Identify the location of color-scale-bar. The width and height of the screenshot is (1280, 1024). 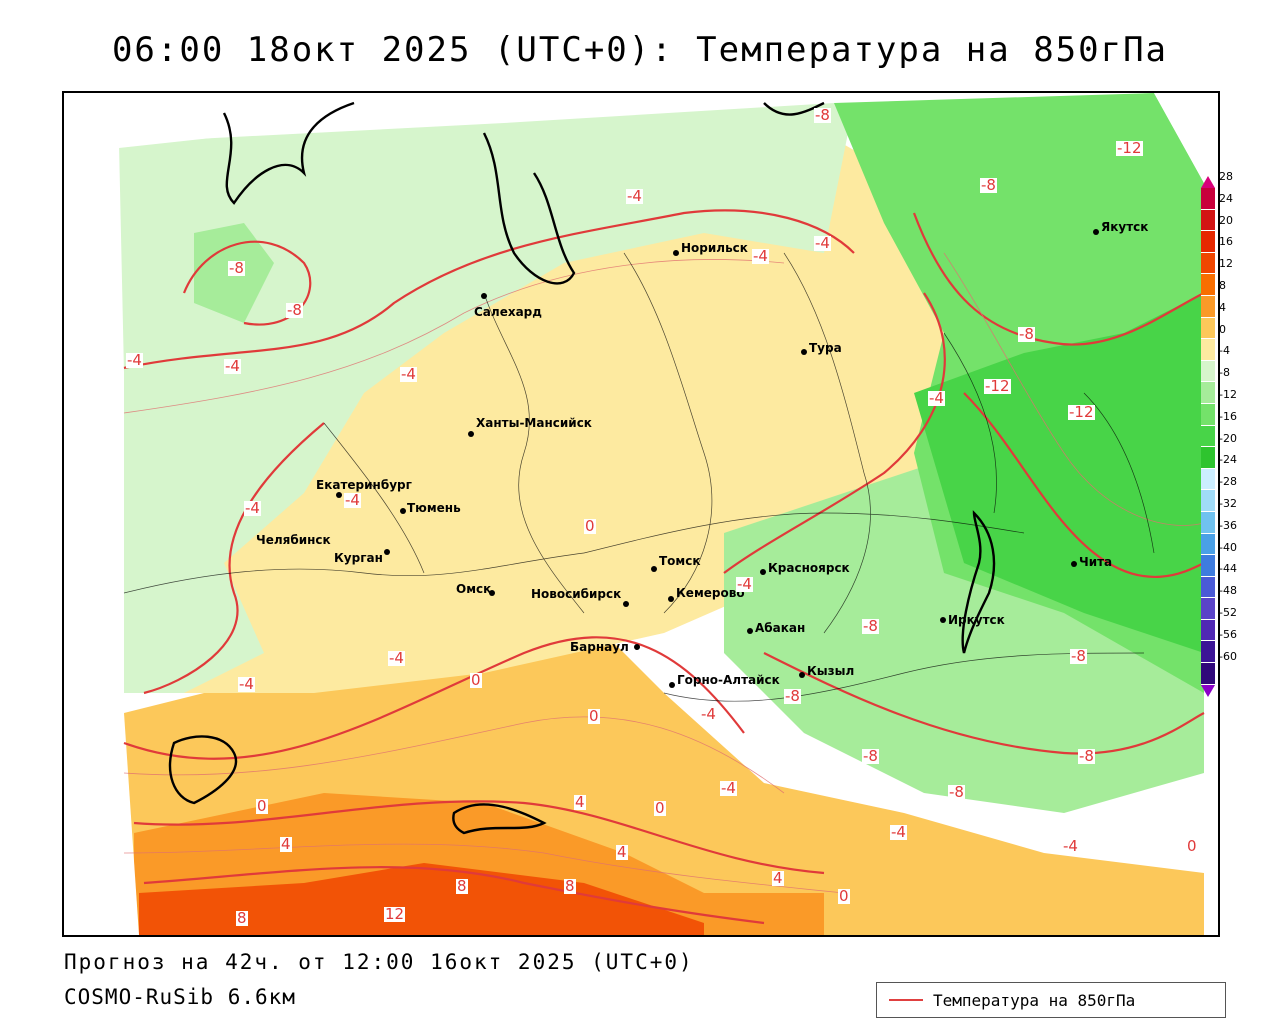
(1208, 436).